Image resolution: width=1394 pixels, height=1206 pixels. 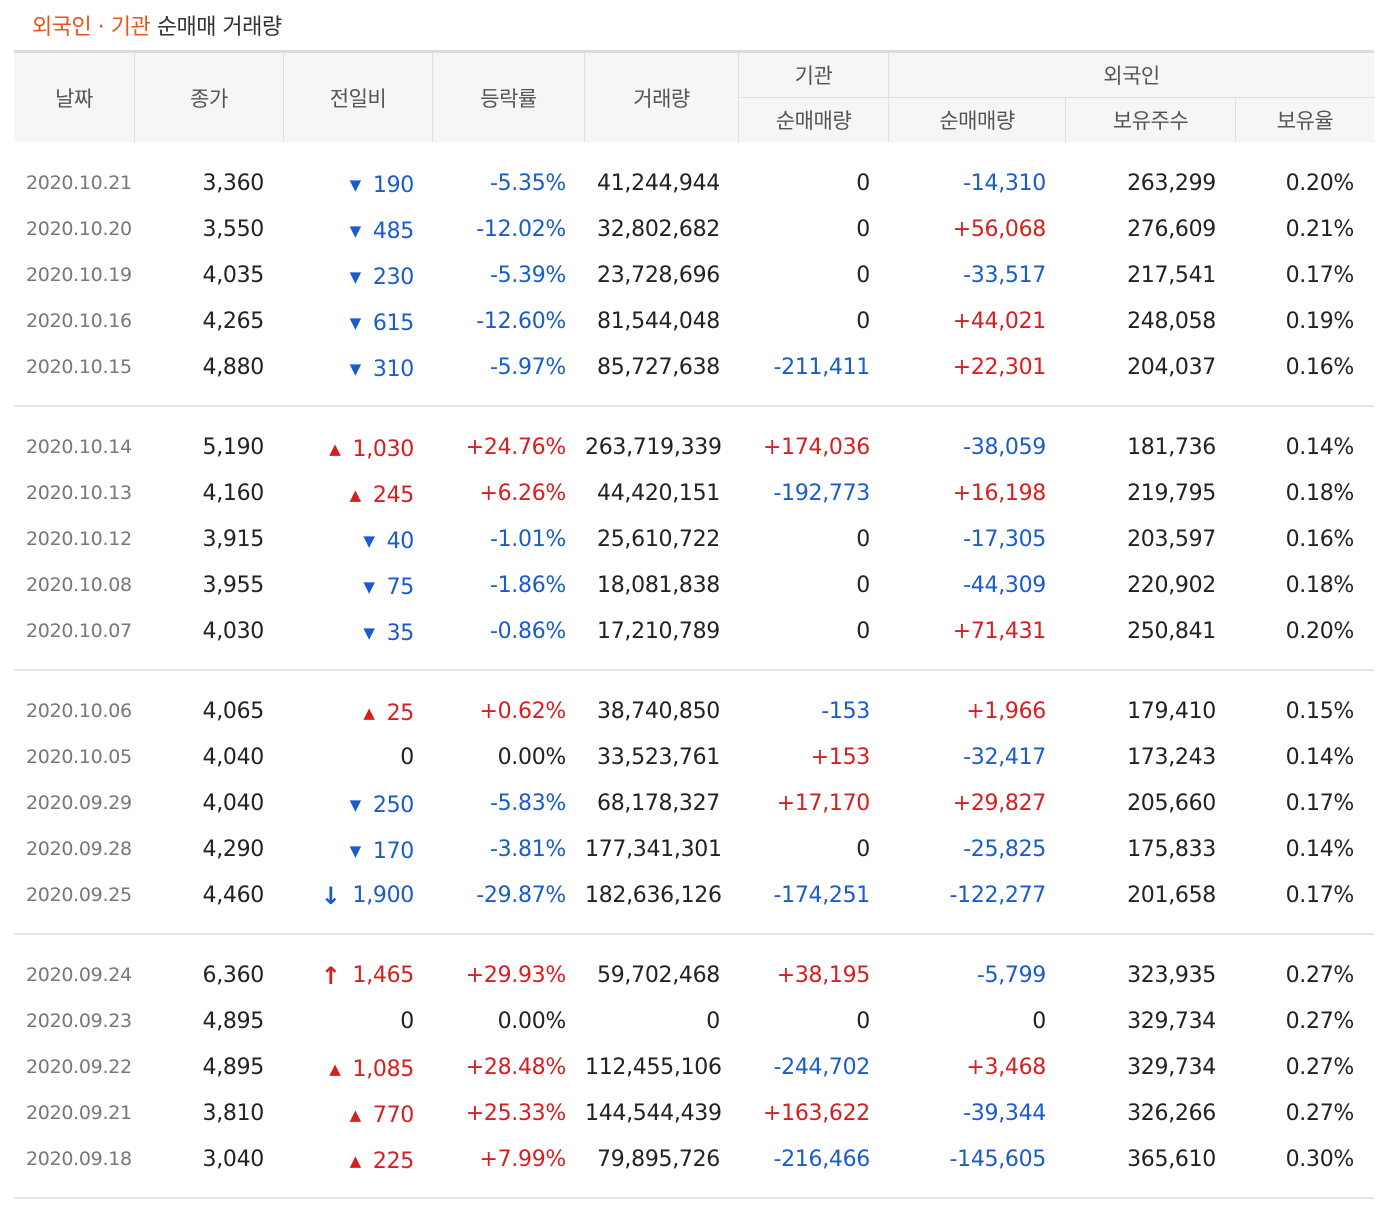 What do you see at coordinates (1171, 183) in the screenshot?
I see `cell-foreign-holdings: 263,299` at bounding box center [1171, 183].